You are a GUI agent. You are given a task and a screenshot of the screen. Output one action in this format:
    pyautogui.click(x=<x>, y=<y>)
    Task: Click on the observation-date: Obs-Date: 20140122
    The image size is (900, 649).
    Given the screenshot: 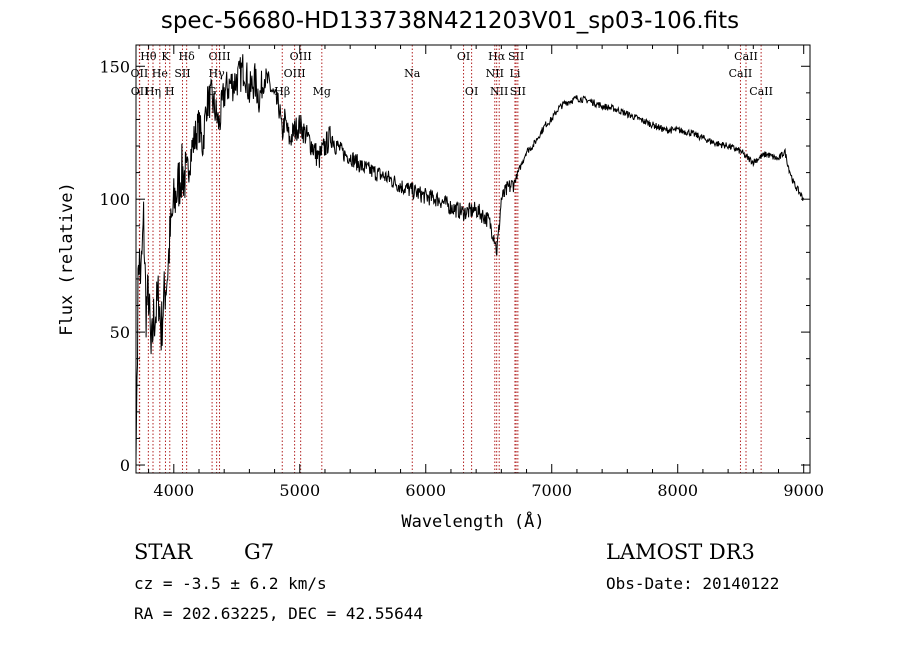 What is the action you would take?
    pyautogui.click(x=693, y=583)
    